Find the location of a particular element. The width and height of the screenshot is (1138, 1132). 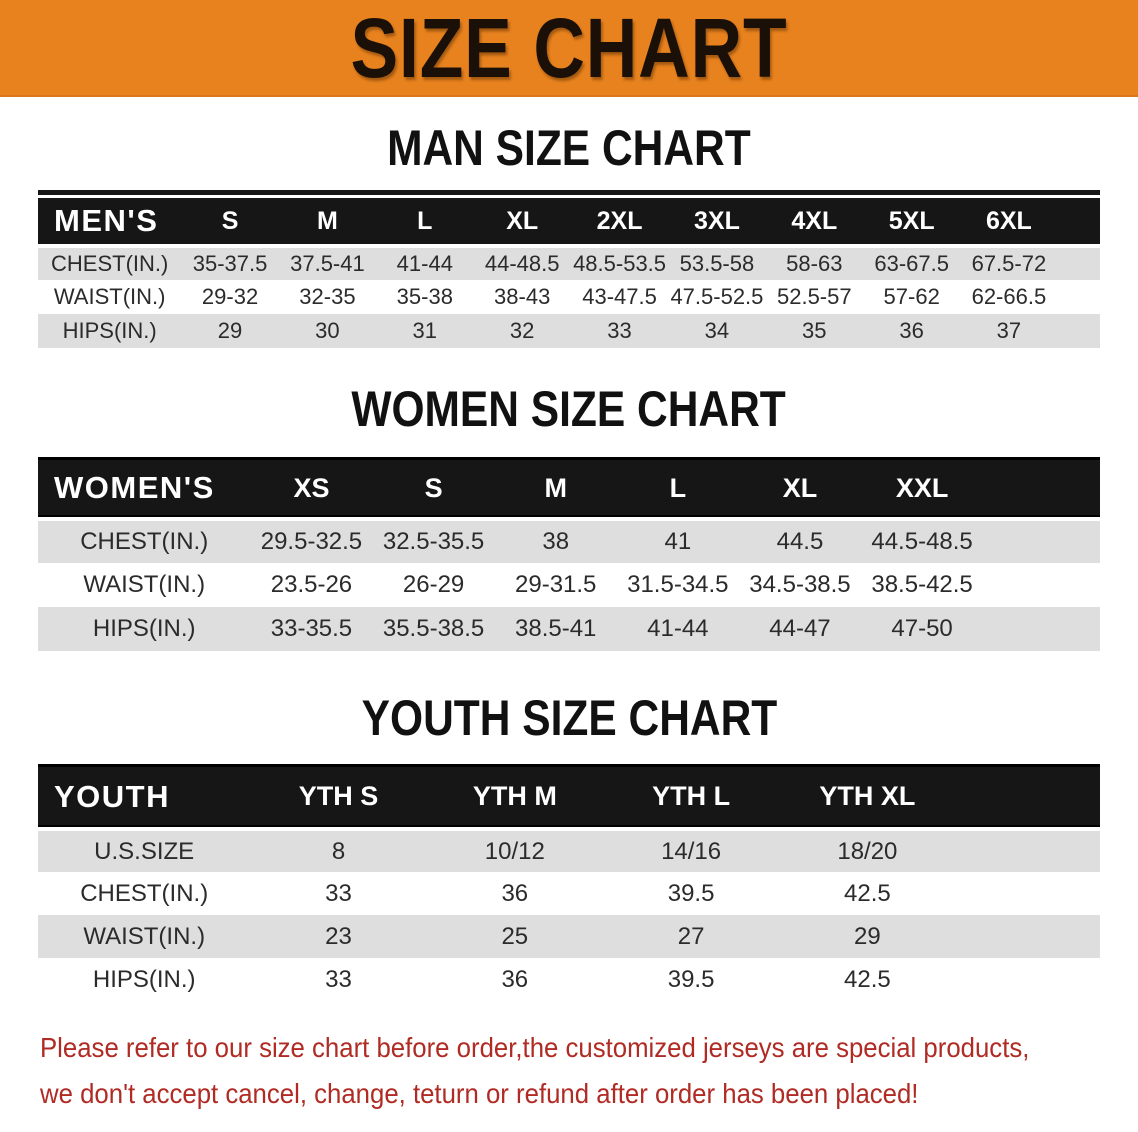

size-value-cell: 33-35.5 is located at coordinates (311, 628).